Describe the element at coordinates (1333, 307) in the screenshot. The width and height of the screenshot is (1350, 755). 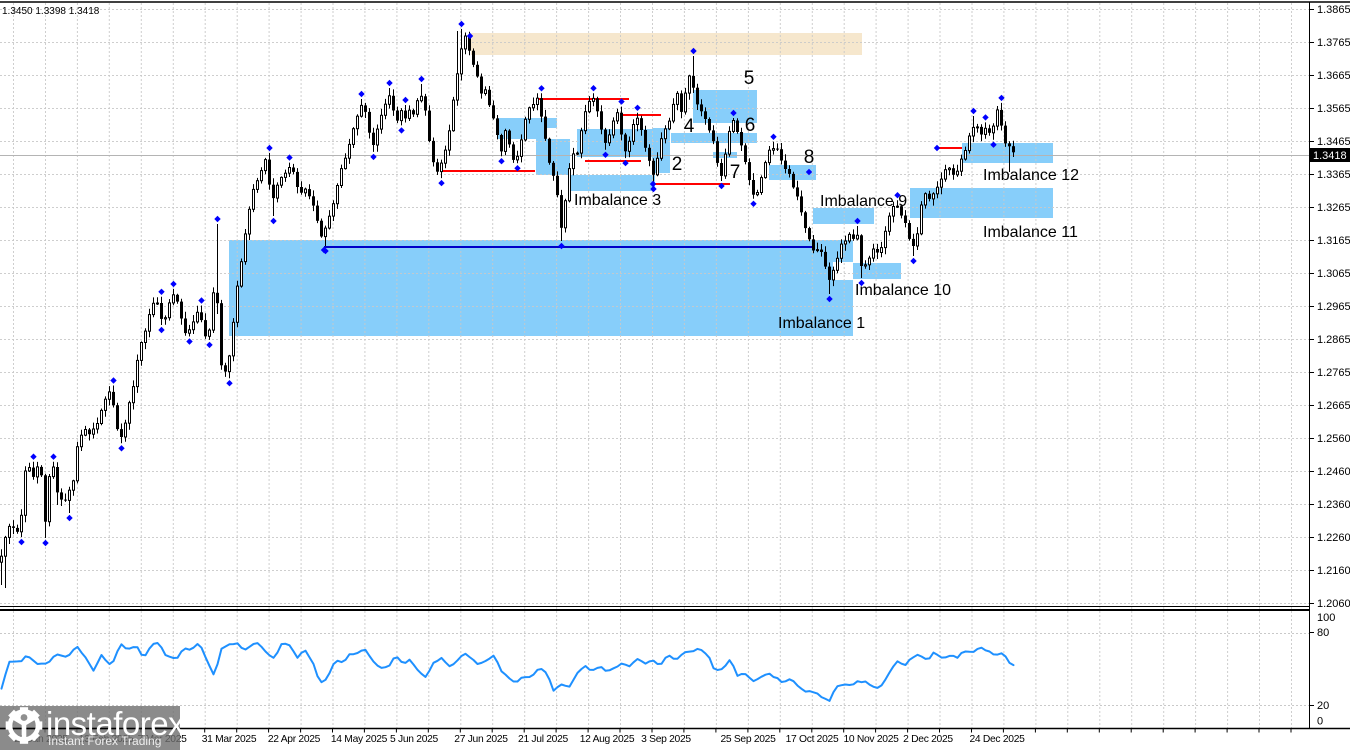
I see `svg-text: 1.2965` at that location.